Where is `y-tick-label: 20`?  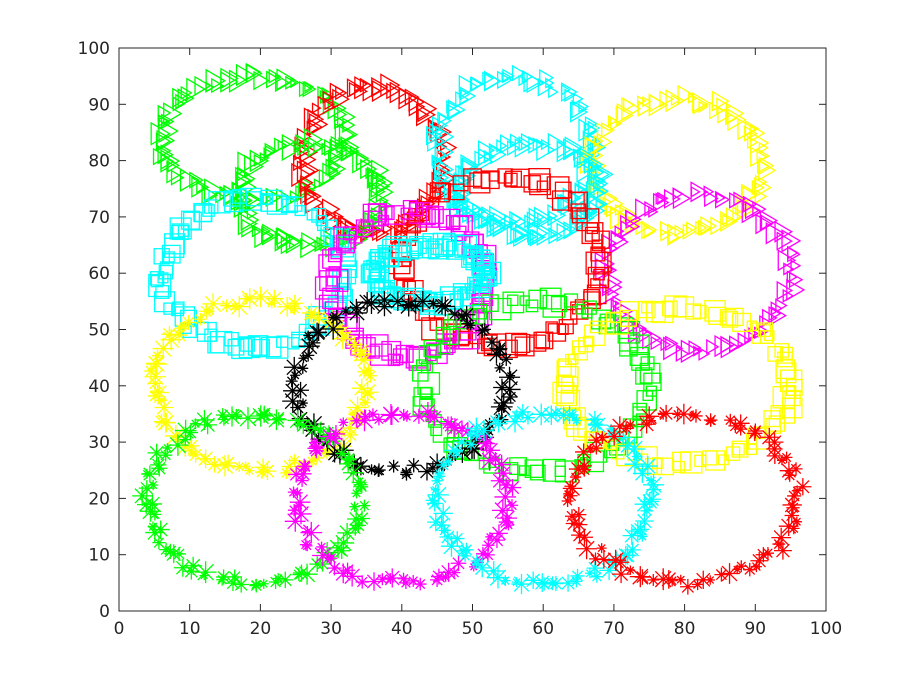
y-tick-label: 20 is located at coordinates (99, 499).